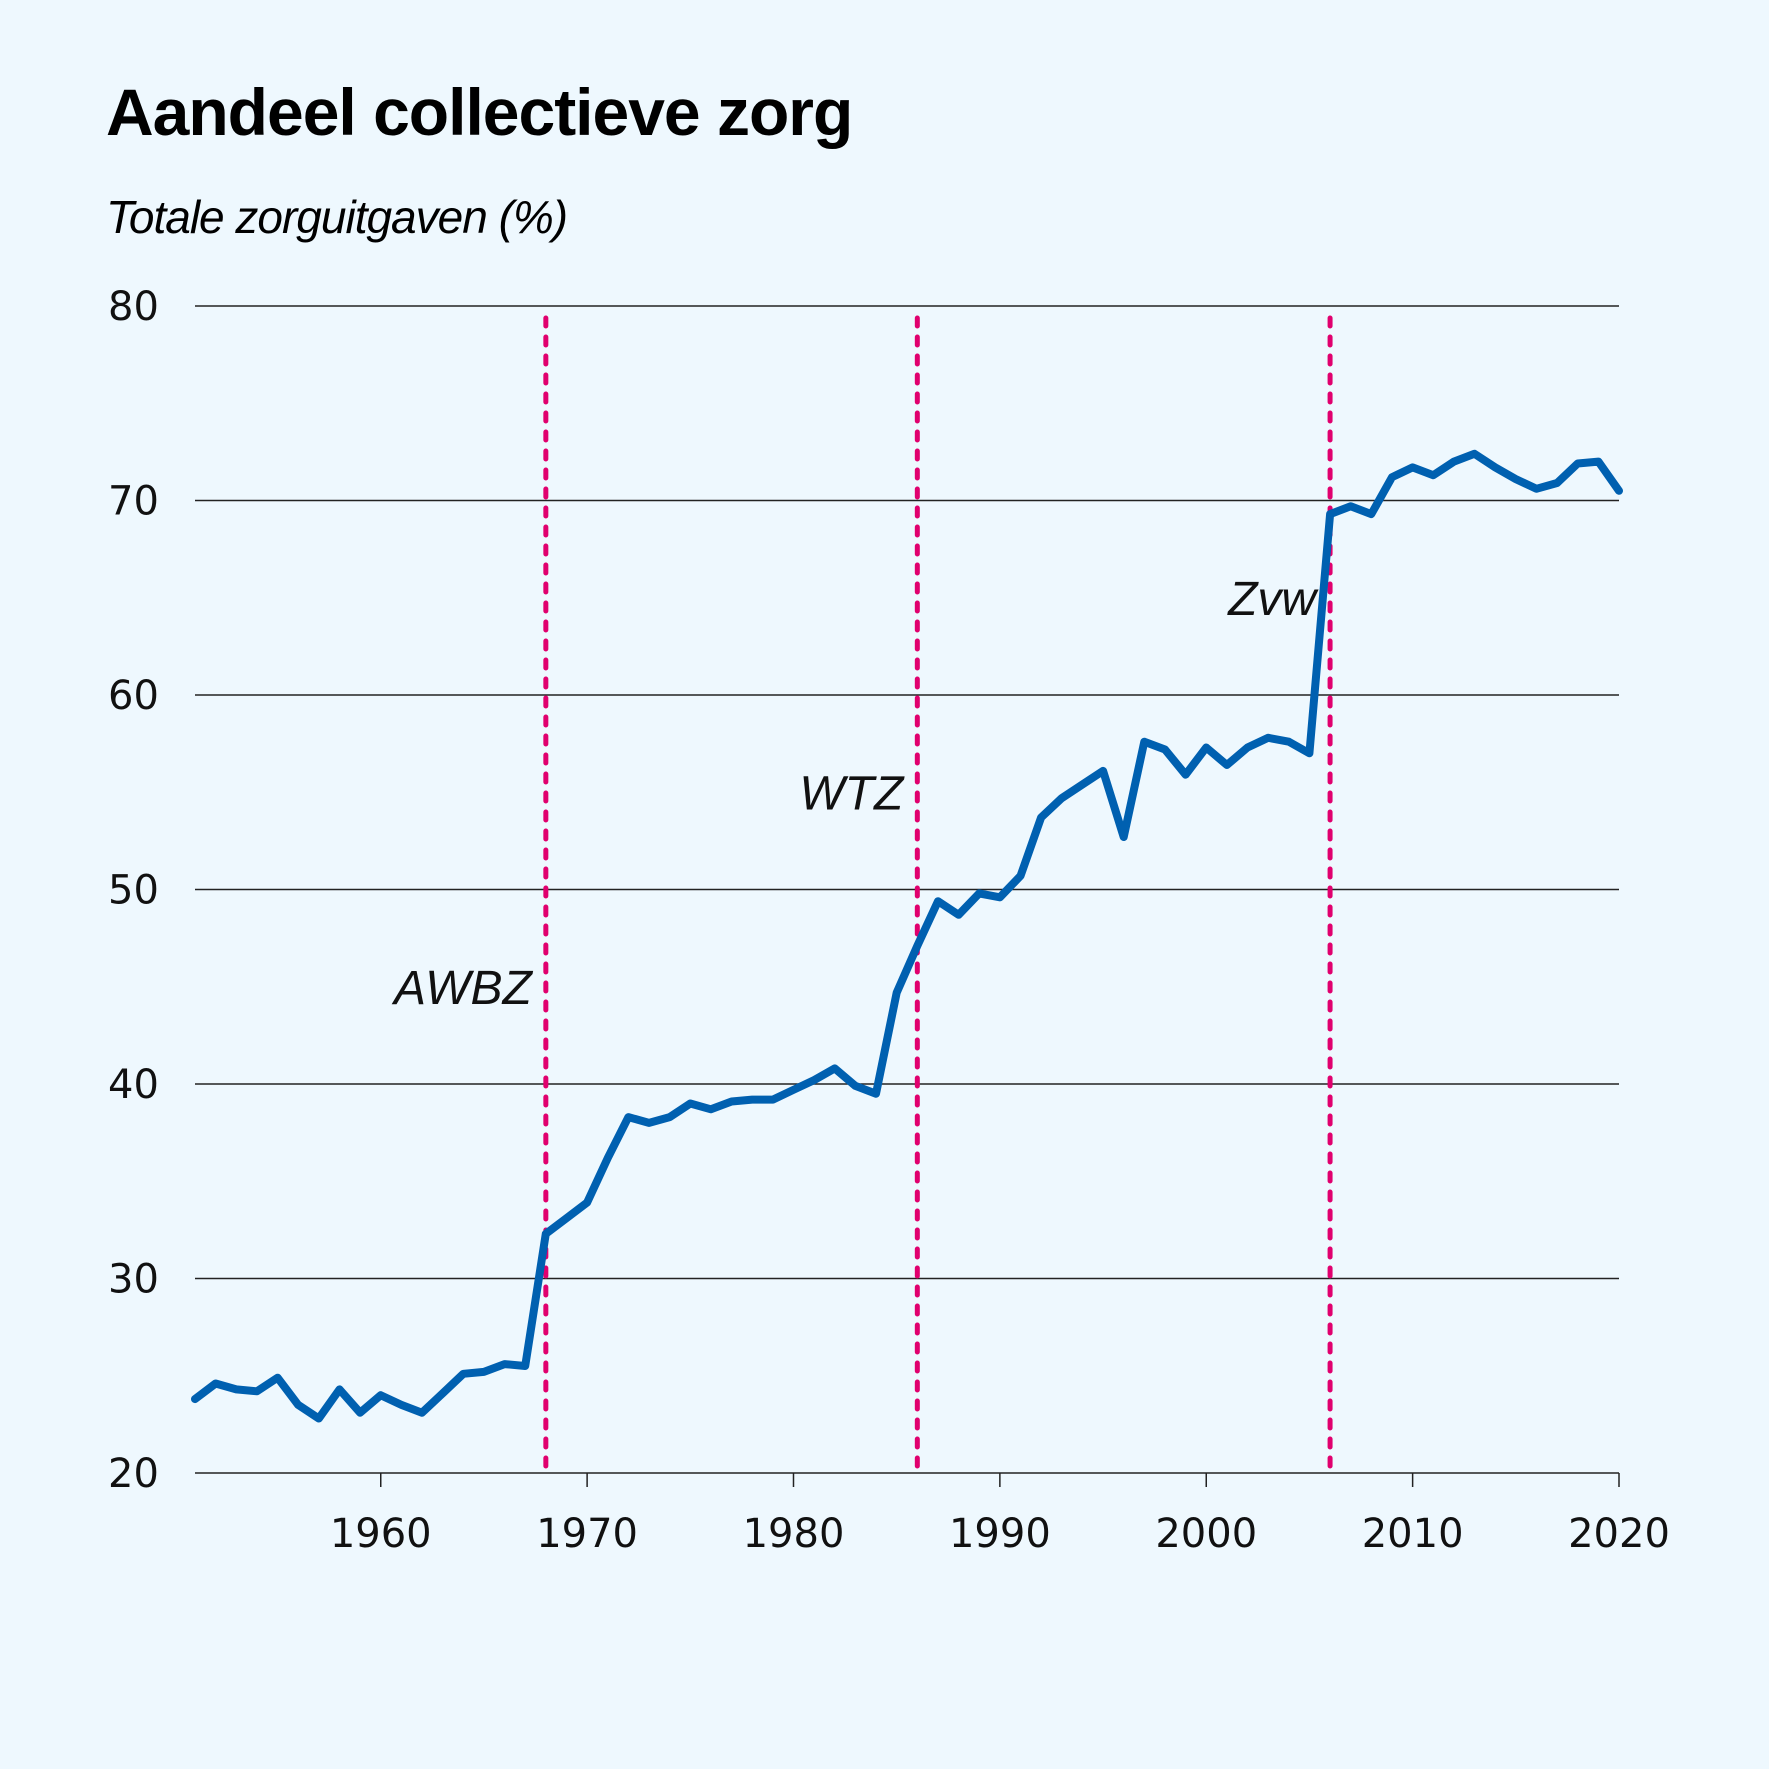 Image resolution: width=1769 pixels, height=1769 pixels. What do you see at coordinates (337, 217) in the screenshot?
I see `y-axis-label: Totale zorguitgaven (%)` at bounding box center [337, 217].